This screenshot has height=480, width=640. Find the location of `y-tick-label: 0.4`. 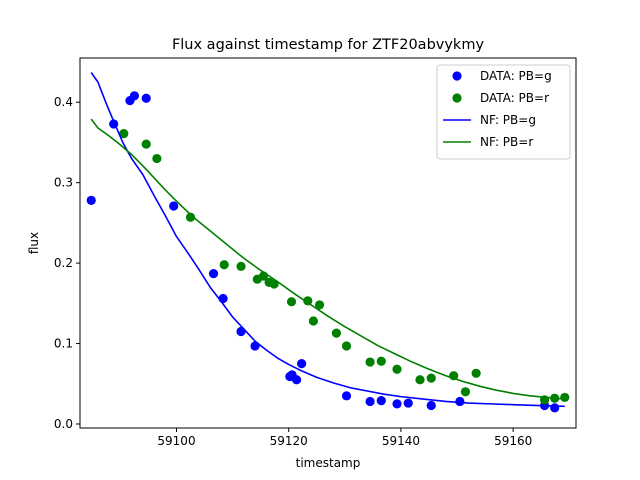

y-tick-label: 0.4 is located at coordinates (63, 102).